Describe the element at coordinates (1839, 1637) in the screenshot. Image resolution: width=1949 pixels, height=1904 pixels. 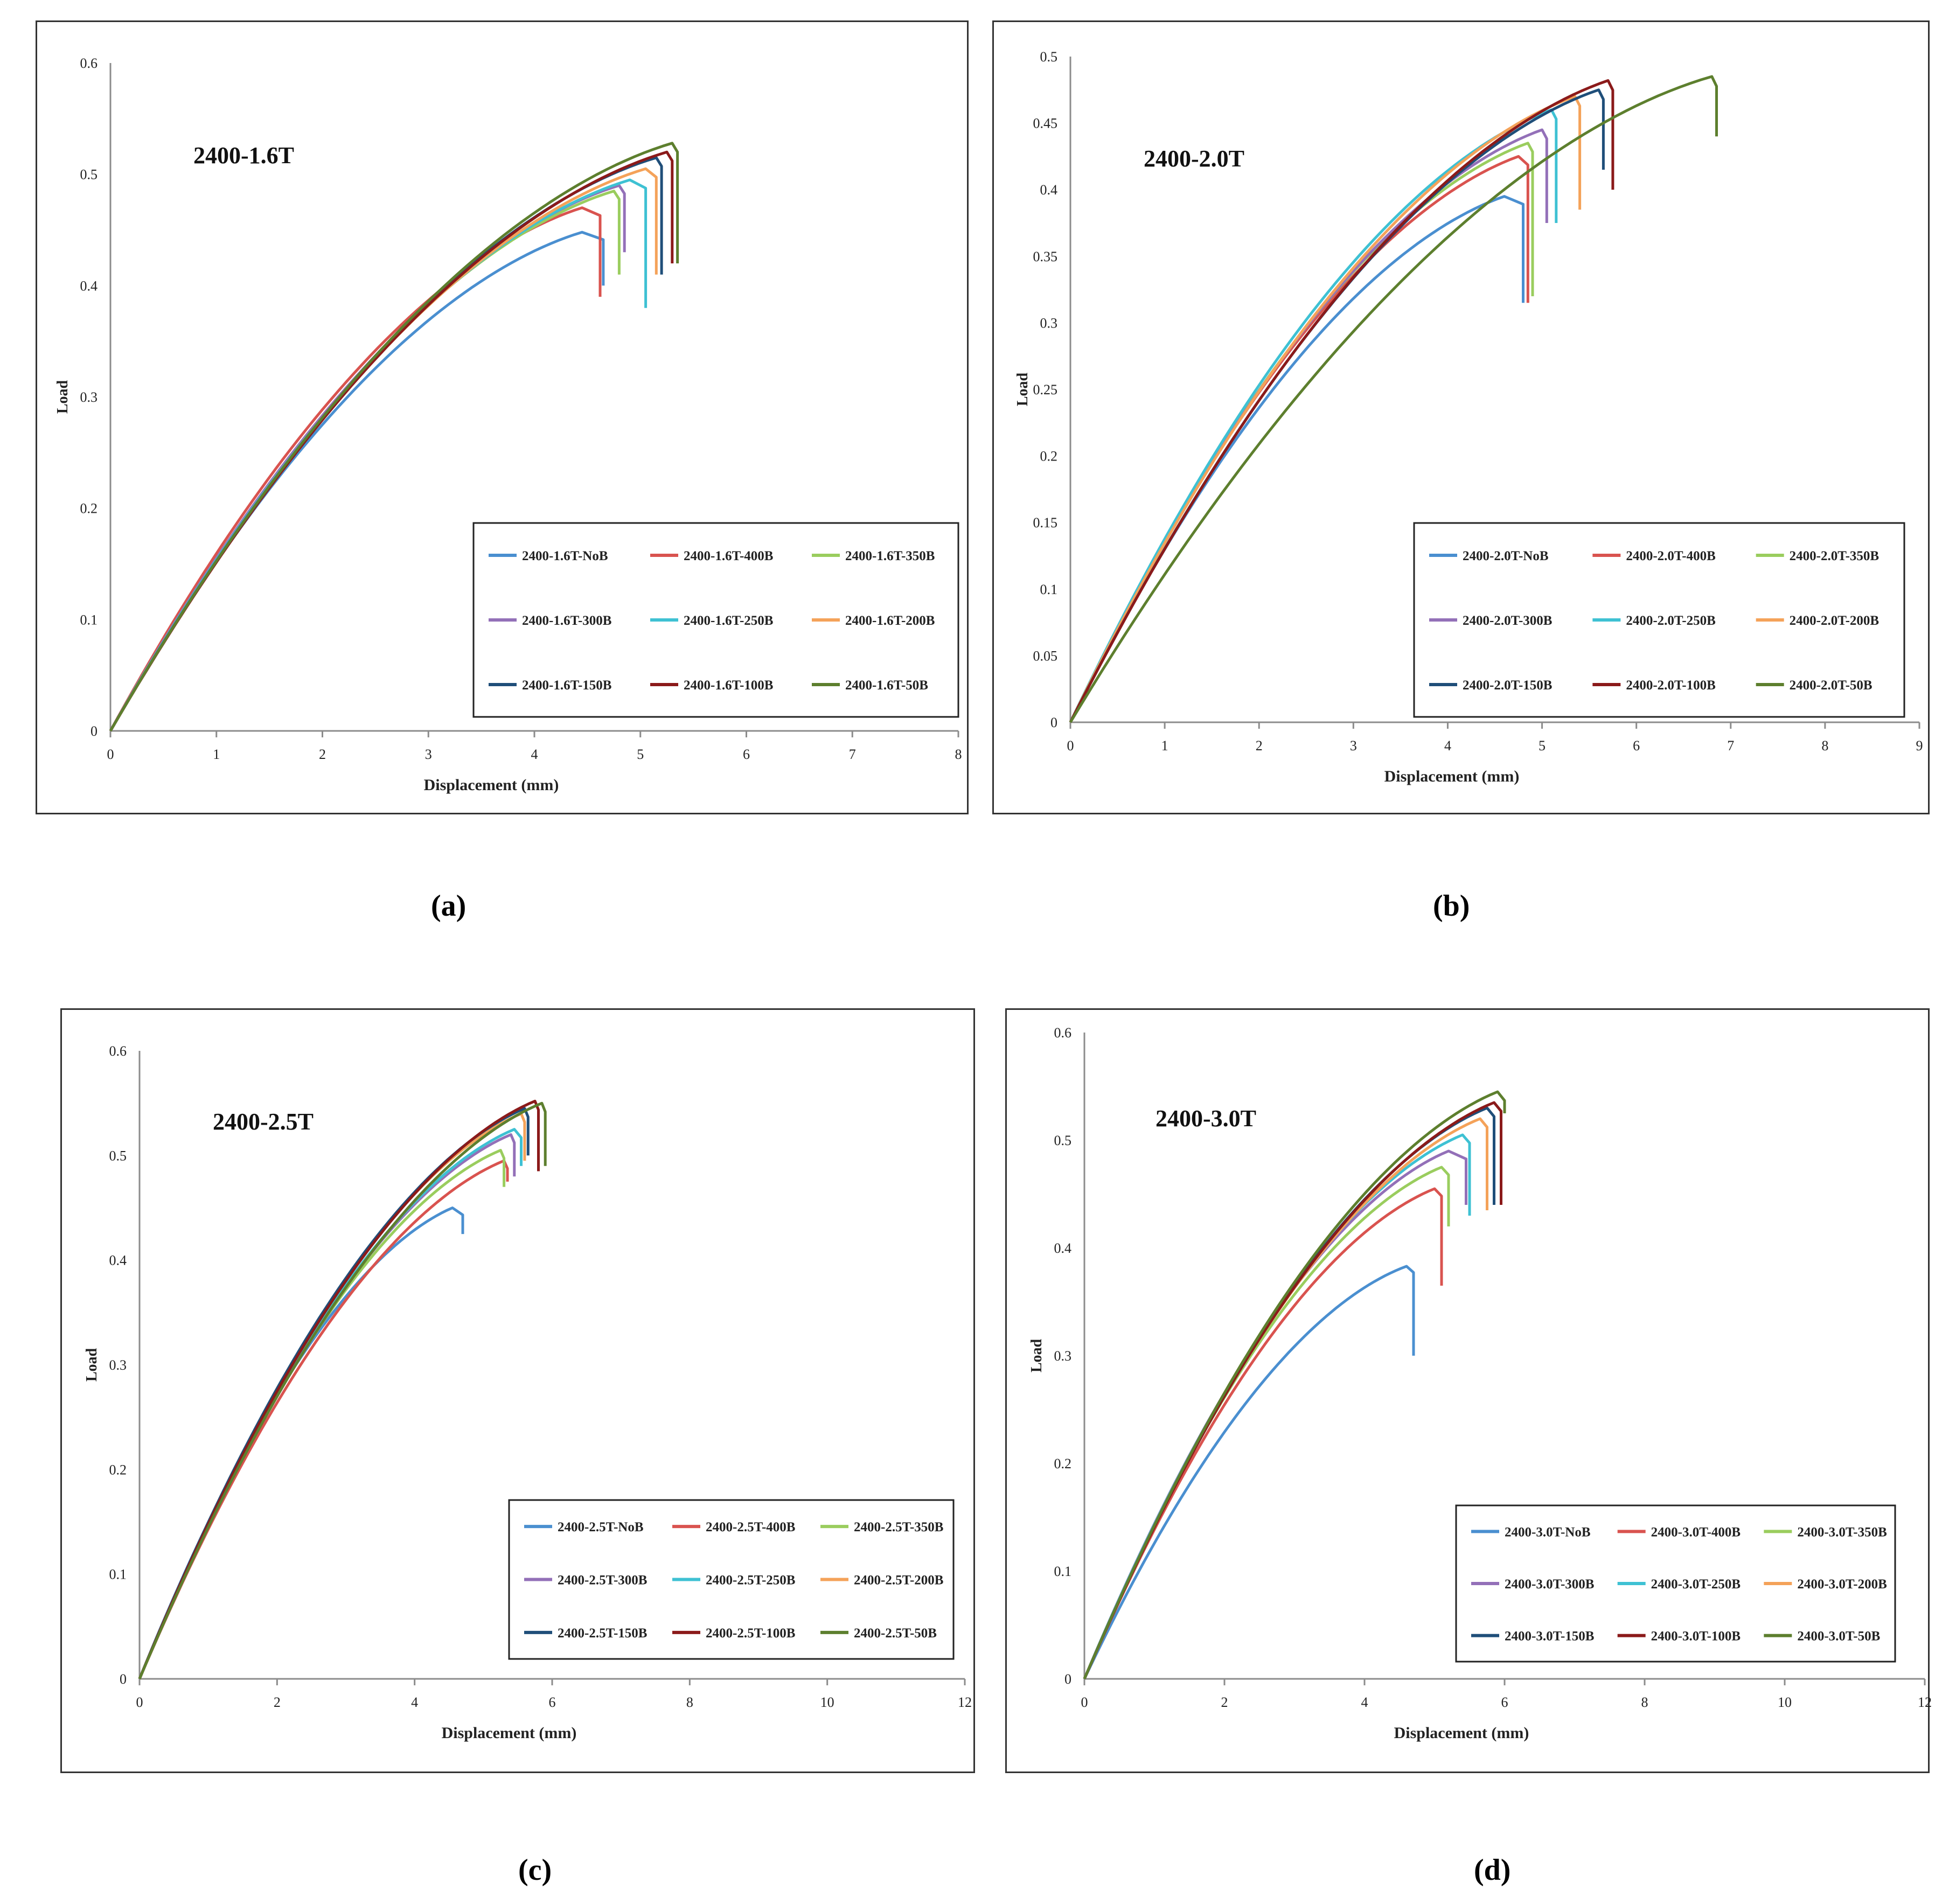
I see `legend-label: 2400-3.0T-50B` at that location.